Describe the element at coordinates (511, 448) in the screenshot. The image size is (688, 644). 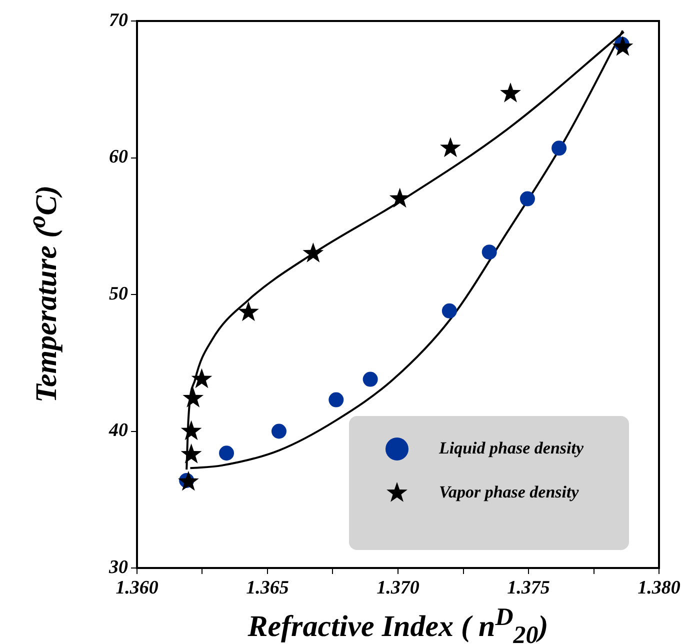
I see `legend-label: Liquid phase density` at that location.